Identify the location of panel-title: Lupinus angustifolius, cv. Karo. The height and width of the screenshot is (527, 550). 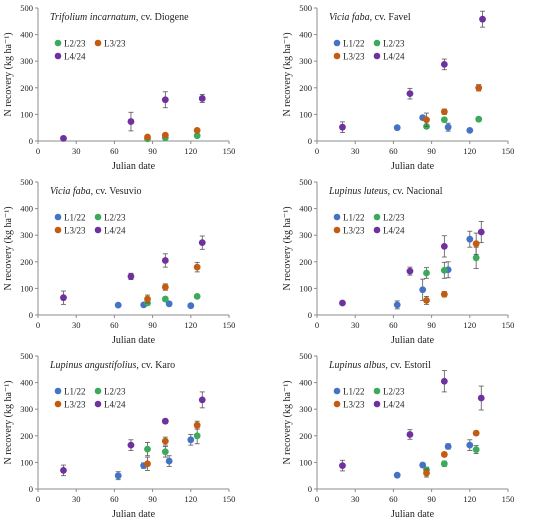
(112, 365).